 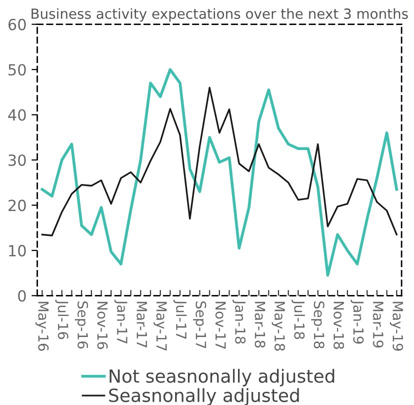 What do you see at coordinates (357, 322) in the screenshot?
I see `x-tick-label: Jan-19` at bounding box center [357, 322].